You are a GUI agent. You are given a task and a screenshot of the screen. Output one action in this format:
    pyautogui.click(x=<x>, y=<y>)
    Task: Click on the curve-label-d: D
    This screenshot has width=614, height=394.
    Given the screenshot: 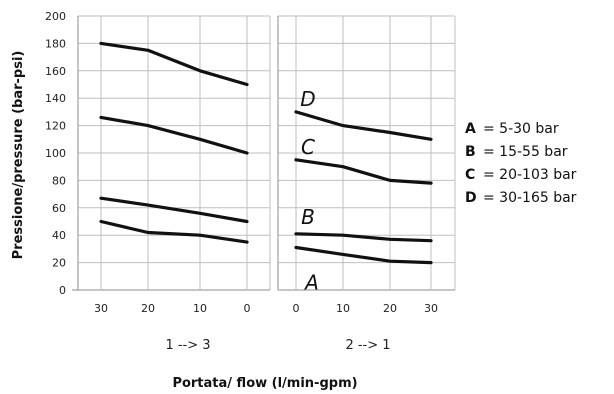 What is the action you would take?
    pyautogui.click(x=307, y=99)
    